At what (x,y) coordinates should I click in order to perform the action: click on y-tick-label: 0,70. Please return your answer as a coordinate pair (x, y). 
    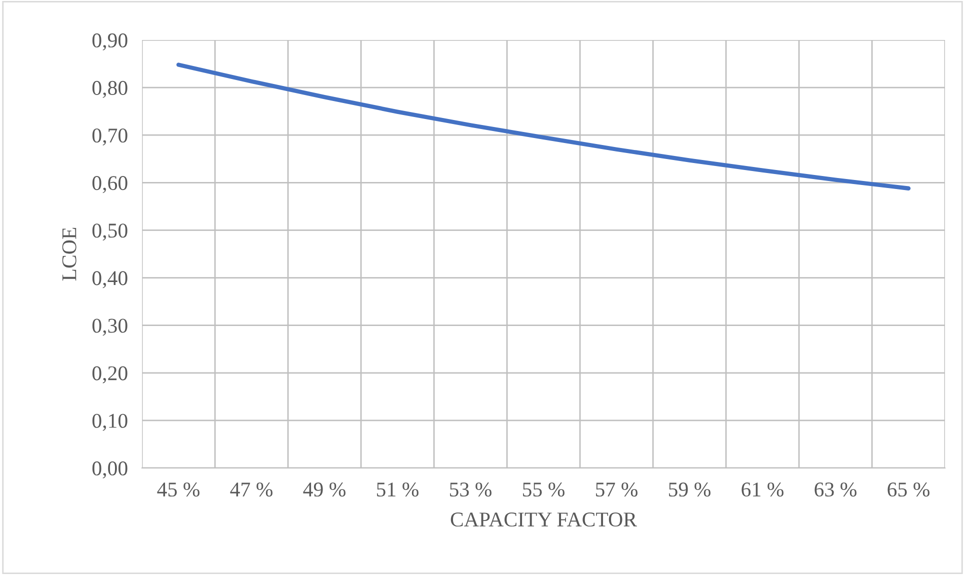
    Looking at the image, I should click on (110, 137).